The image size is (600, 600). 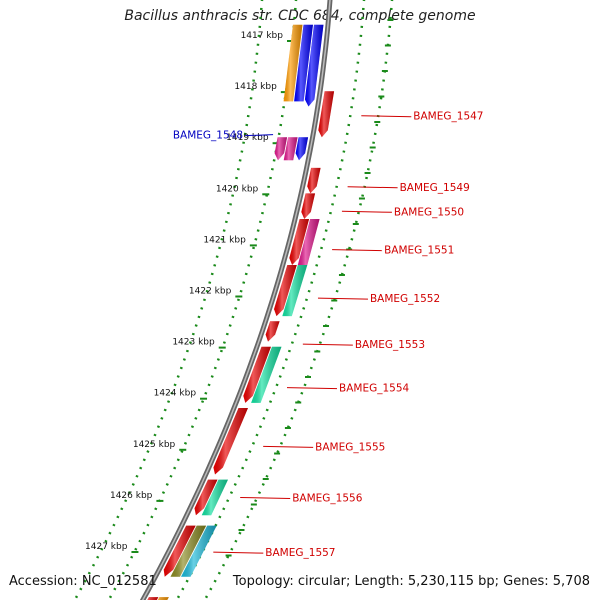 What do you see at coordinates (247, 138) in the screenshot?
I see `ruler-tick-label: 1419 kbp` at bounding box center [247, 138].